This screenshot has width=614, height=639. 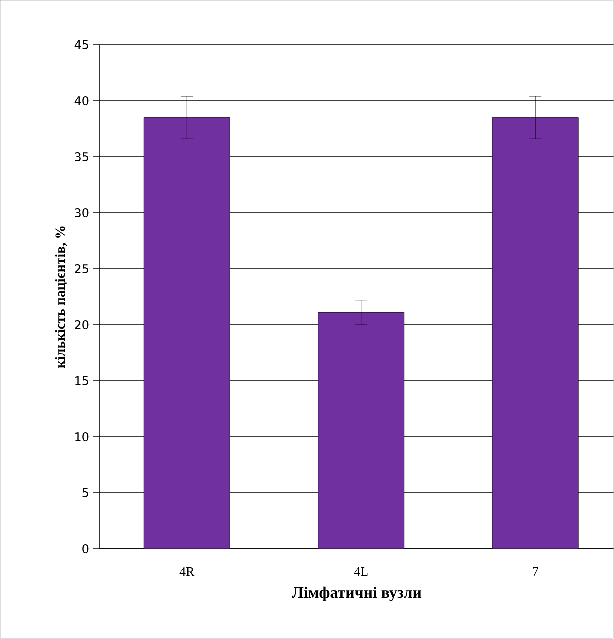 What do you see at coordinates (82, 437) in the screenshot?
I see `y-tick-label: 10` at bounding box center [82, 437].